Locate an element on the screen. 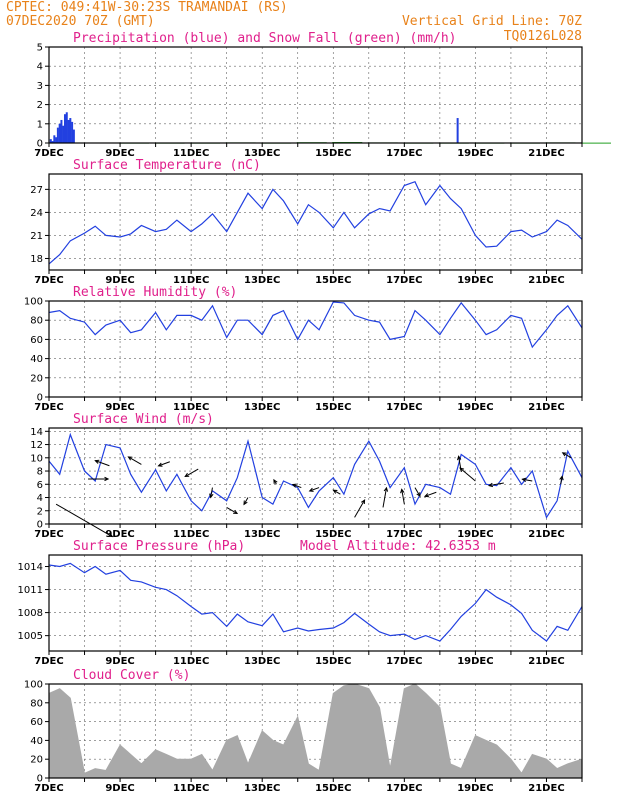 The width and height of the screenshot is (618, 800). x-tick-label: 19DEC is located at coordinates (475, 407).